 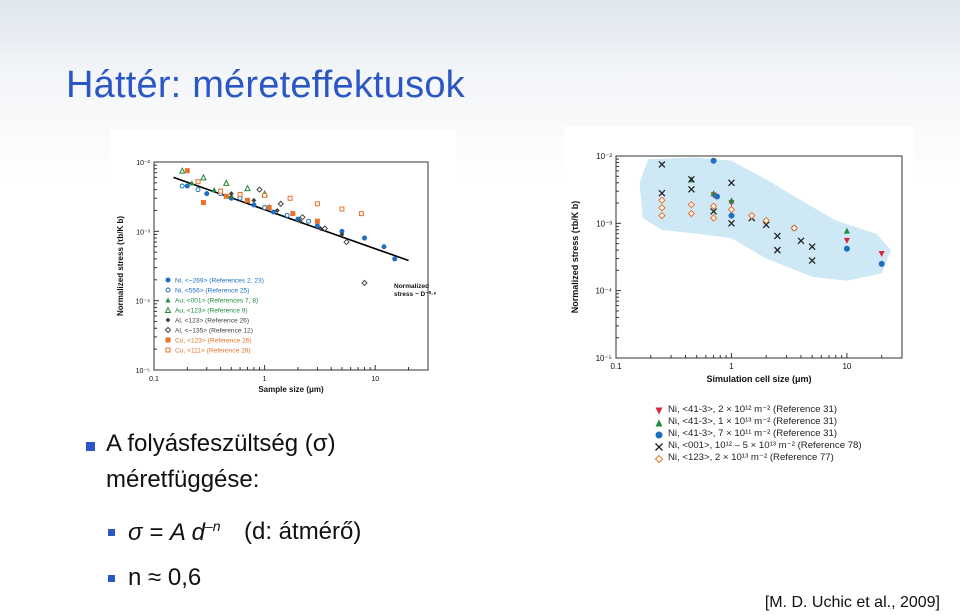 I want to click on y-tick-label: 10⁻³, so click(x=143, y=232).